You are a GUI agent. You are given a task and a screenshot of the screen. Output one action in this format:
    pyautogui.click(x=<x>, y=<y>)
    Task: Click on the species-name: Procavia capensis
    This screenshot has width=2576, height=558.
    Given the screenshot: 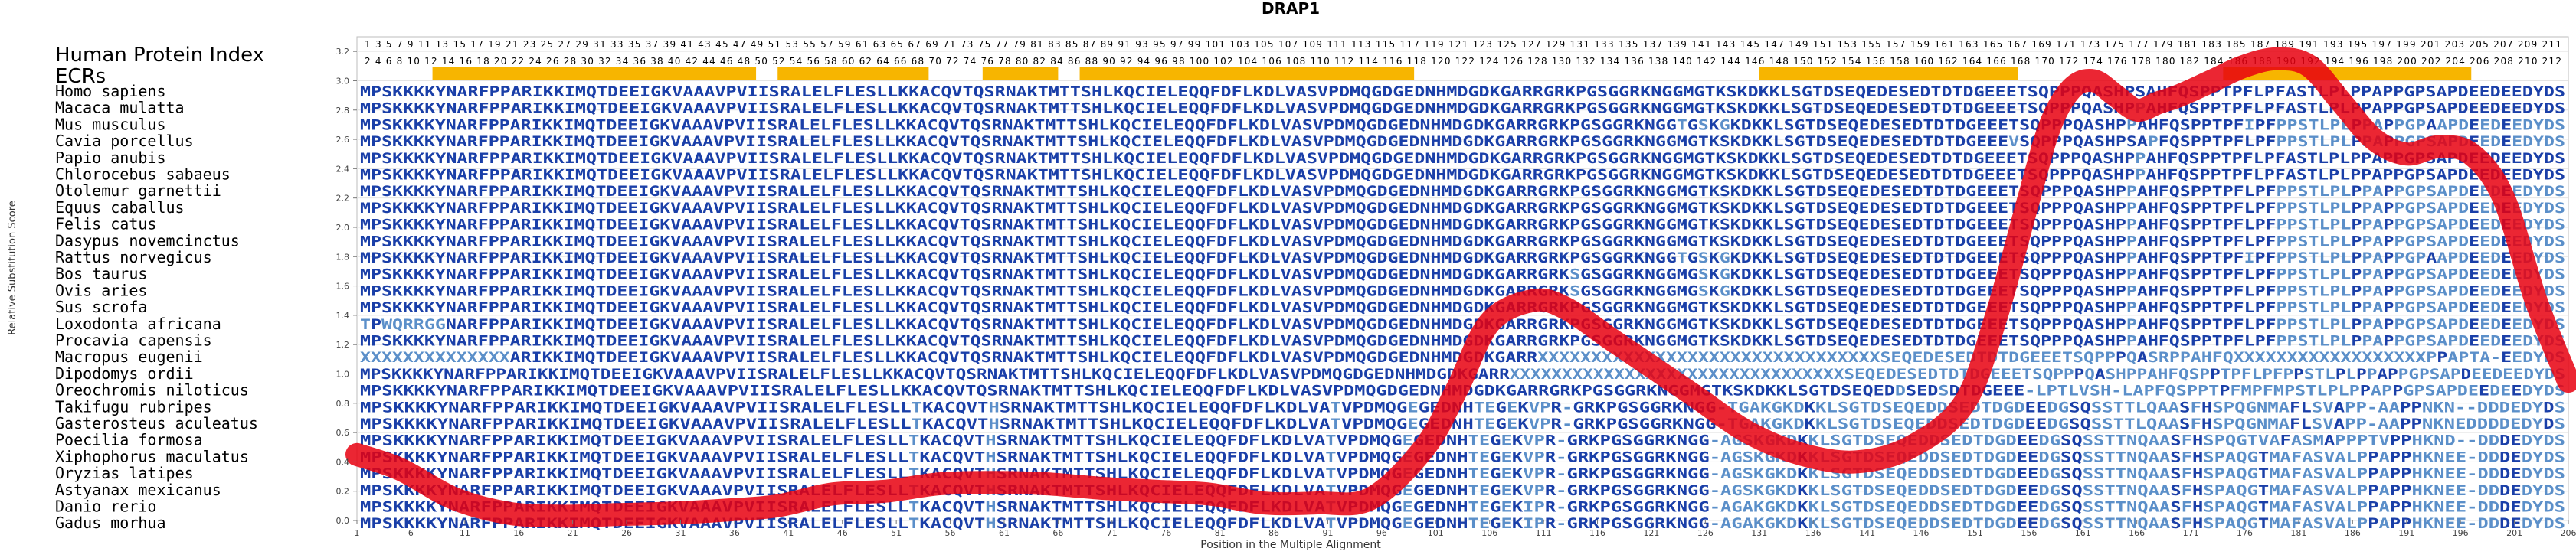 What is the action you would take?
    pyautogui.click(x=133, y=340)
    